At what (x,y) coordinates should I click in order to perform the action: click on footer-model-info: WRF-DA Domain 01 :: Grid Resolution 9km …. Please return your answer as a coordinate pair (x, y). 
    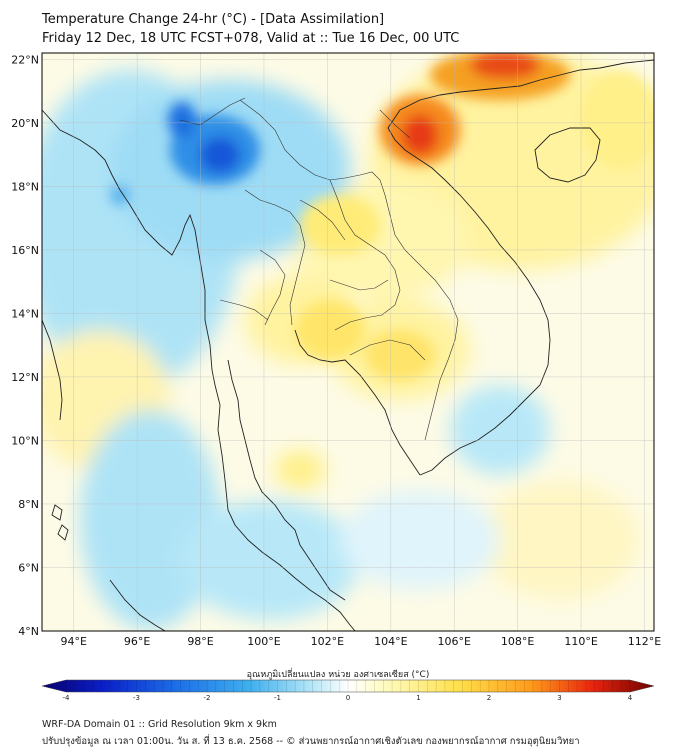
    Looking at the image, I should click on (159, 724).